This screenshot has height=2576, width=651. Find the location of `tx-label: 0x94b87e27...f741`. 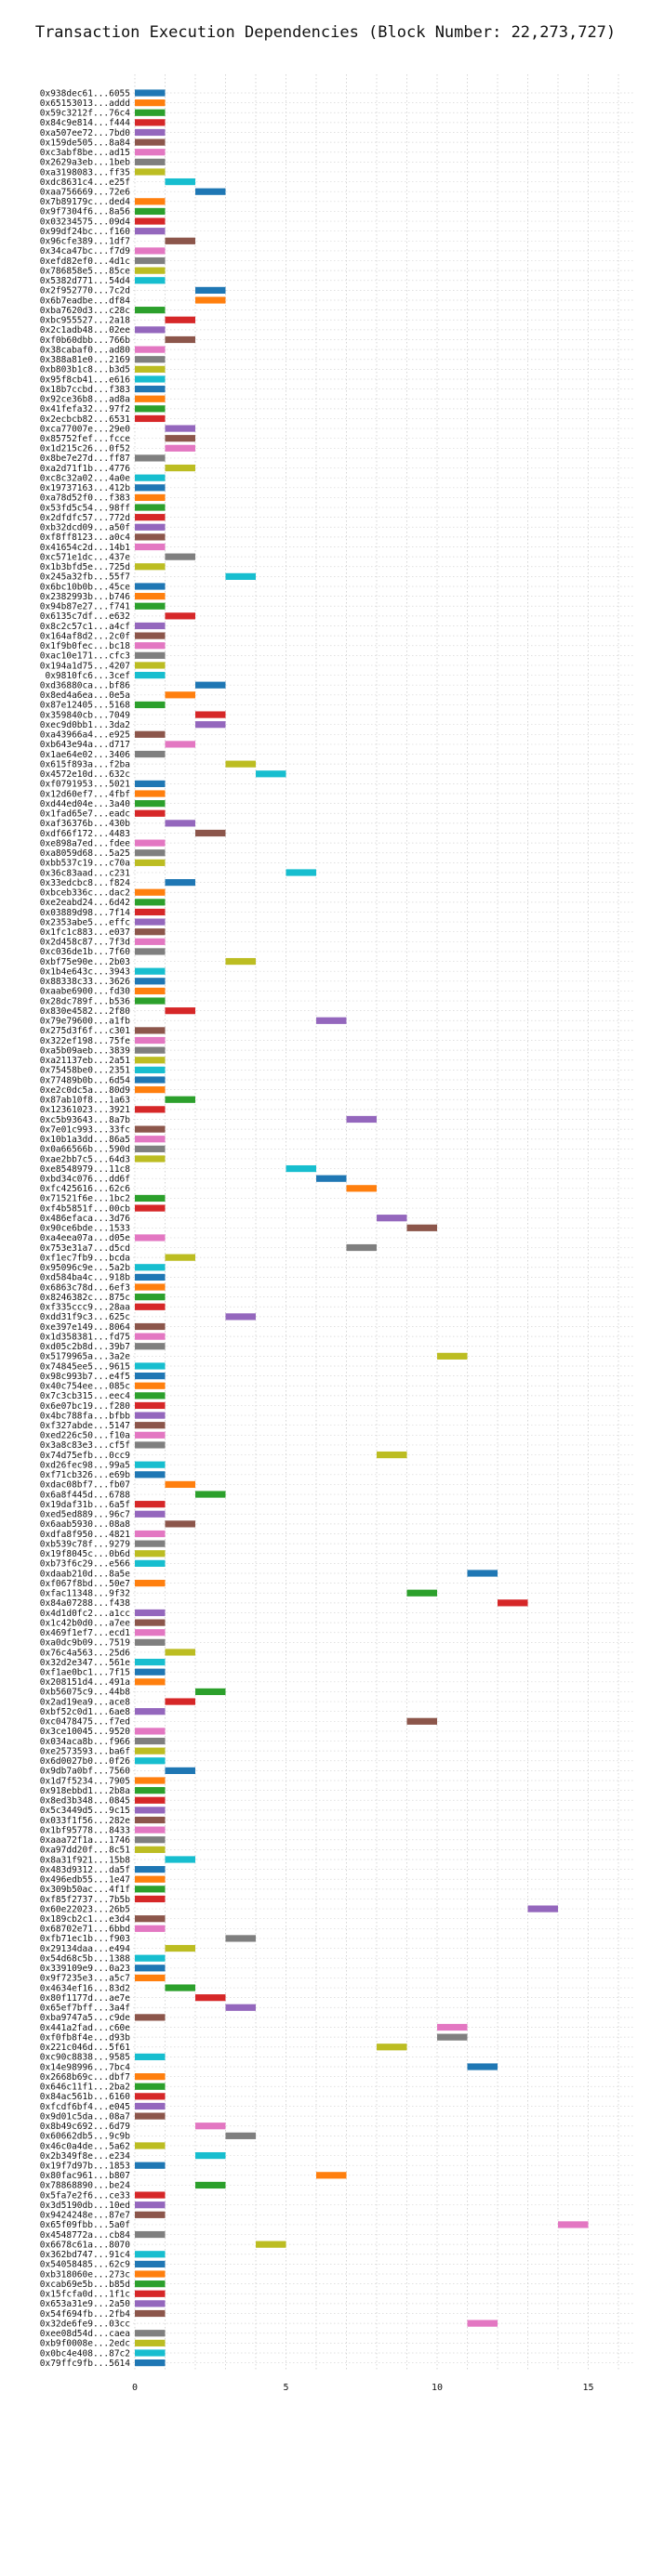

tx-label: 0x94b87e27...f741 is located at coordinates (85, 607).